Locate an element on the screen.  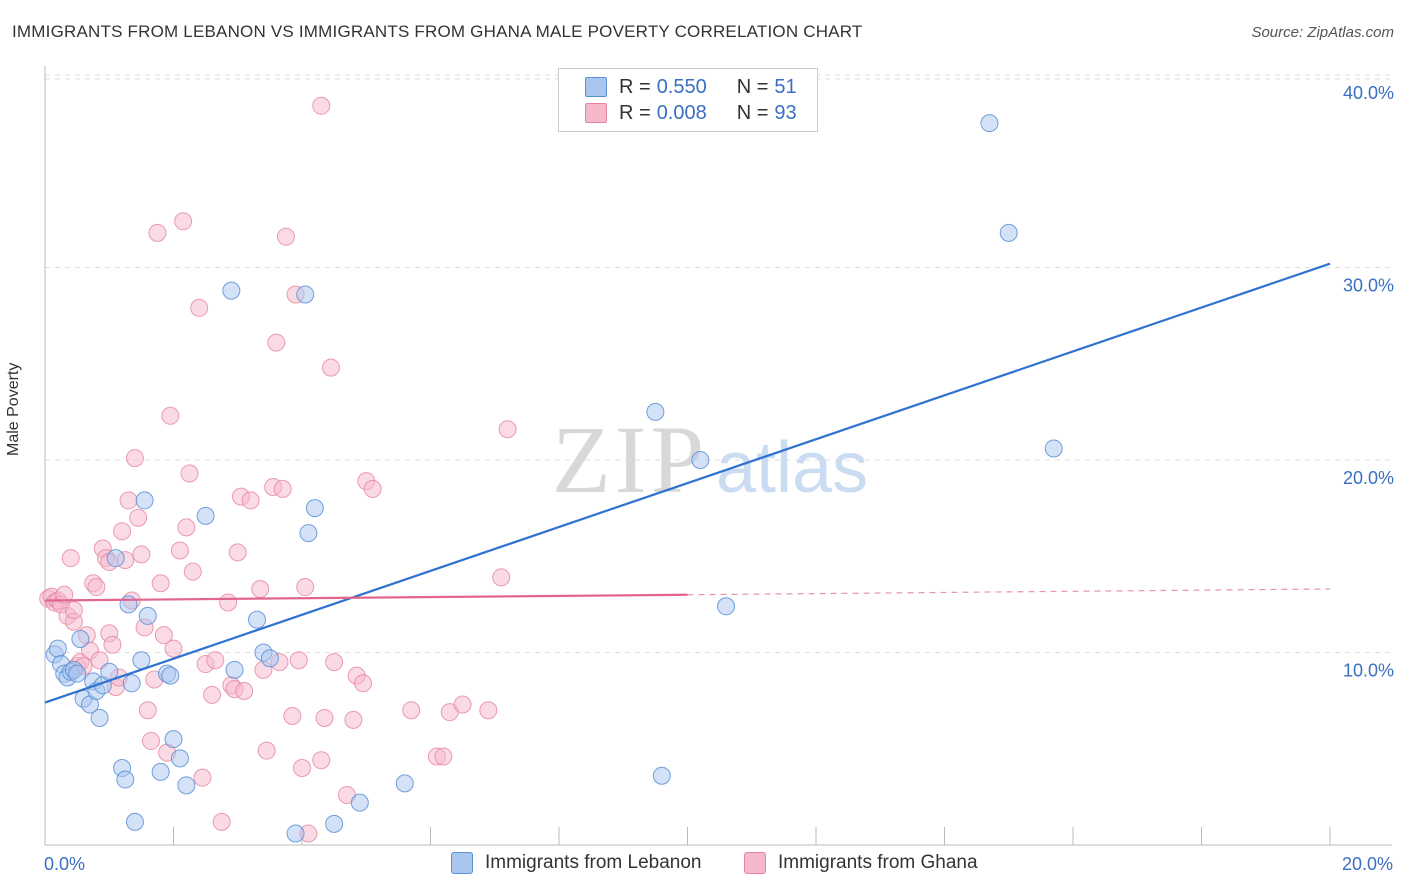
legend-item-lebanon: Immigrants from Lebanon is located at coordinates (576, 863).